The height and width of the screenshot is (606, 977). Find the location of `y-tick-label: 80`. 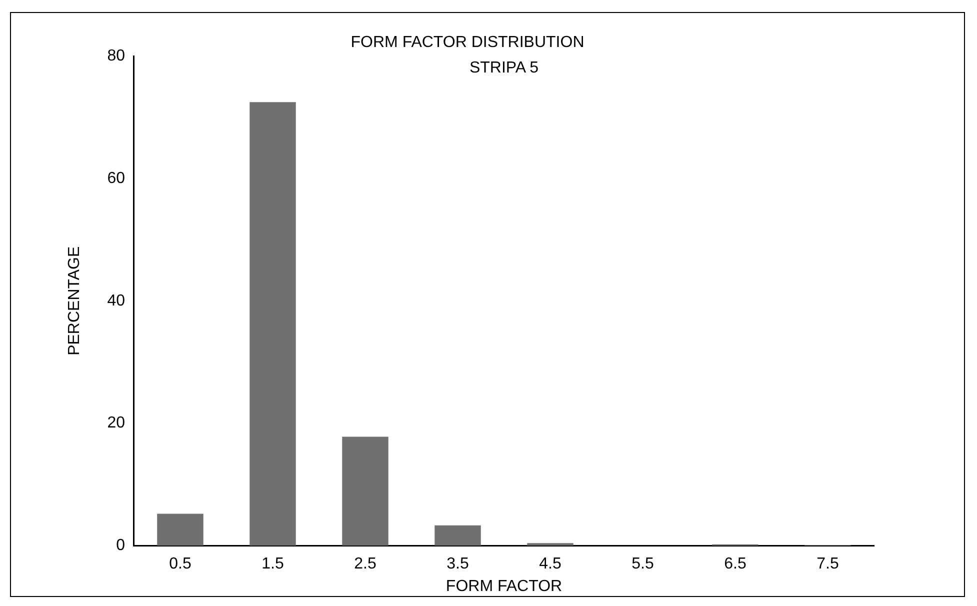

y-tick-label: 80 is located at coordinates (116, 56).